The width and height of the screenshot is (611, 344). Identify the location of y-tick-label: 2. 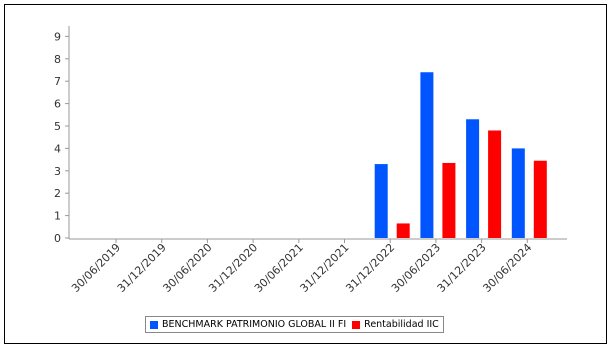
(57, 193).